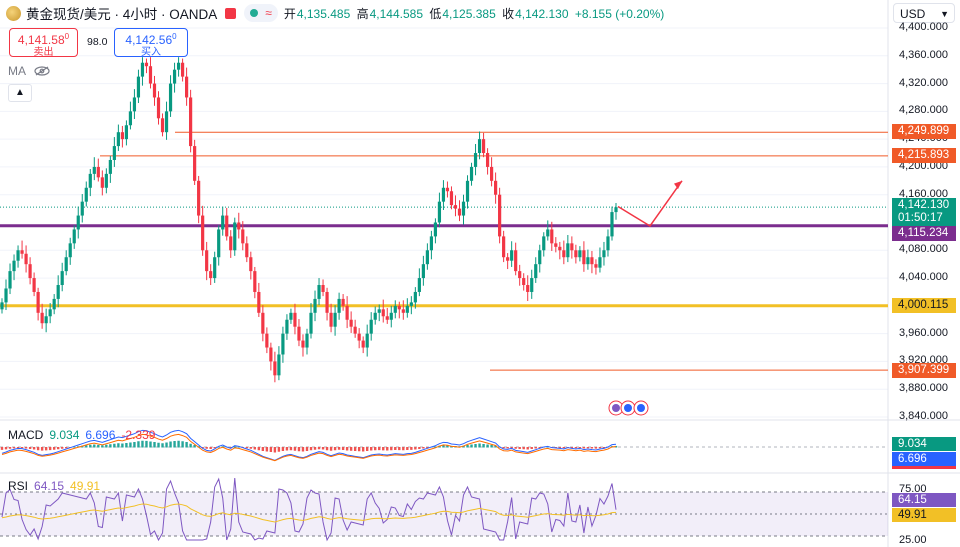 The image size is (960, 547). Describe the element at coordinates (151, 52) in the screenshot. I see `buy-label: 买入` at that location.